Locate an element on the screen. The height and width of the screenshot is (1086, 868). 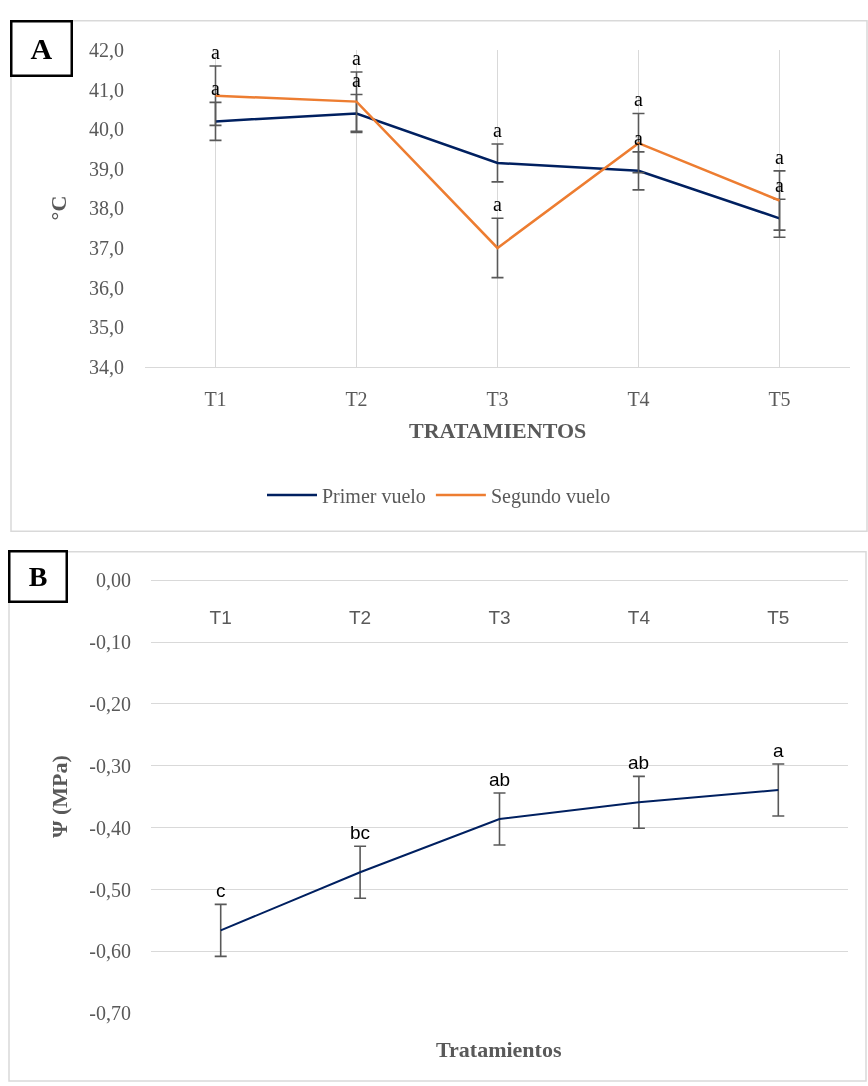
y-tick-label: -0,20 is located at coordinates (110, 703).